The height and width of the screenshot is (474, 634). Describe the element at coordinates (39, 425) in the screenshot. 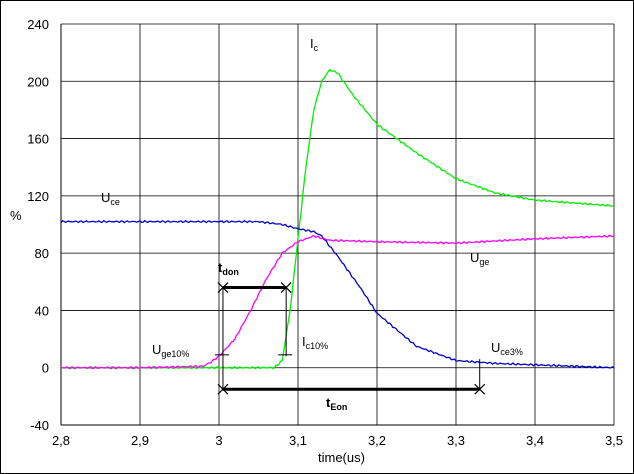

I see `y-tick-label: -40` at that location.